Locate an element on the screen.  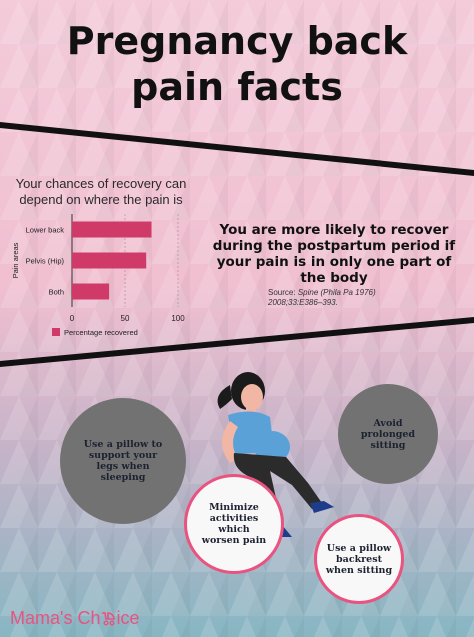
x-tick-label: 100 is located at coordinates (178, 318).